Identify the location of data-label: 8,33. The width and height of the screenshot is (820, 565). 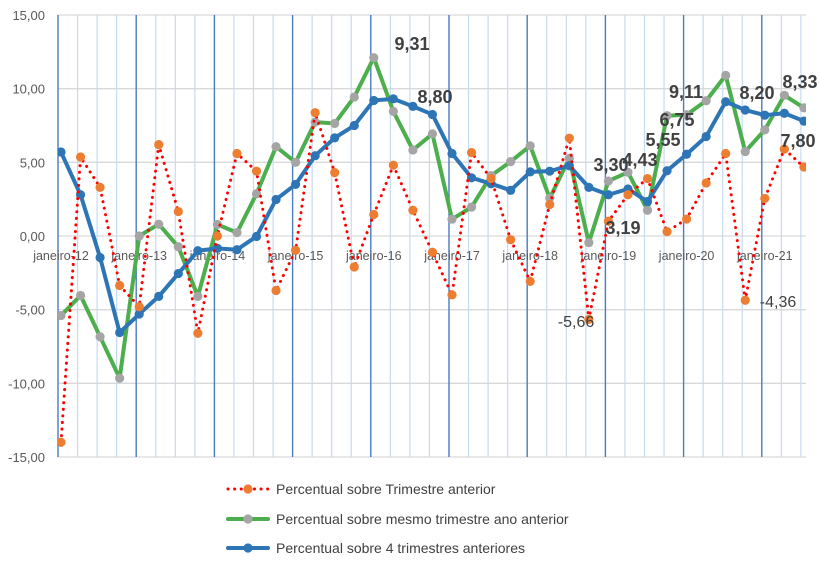
(799, 82).